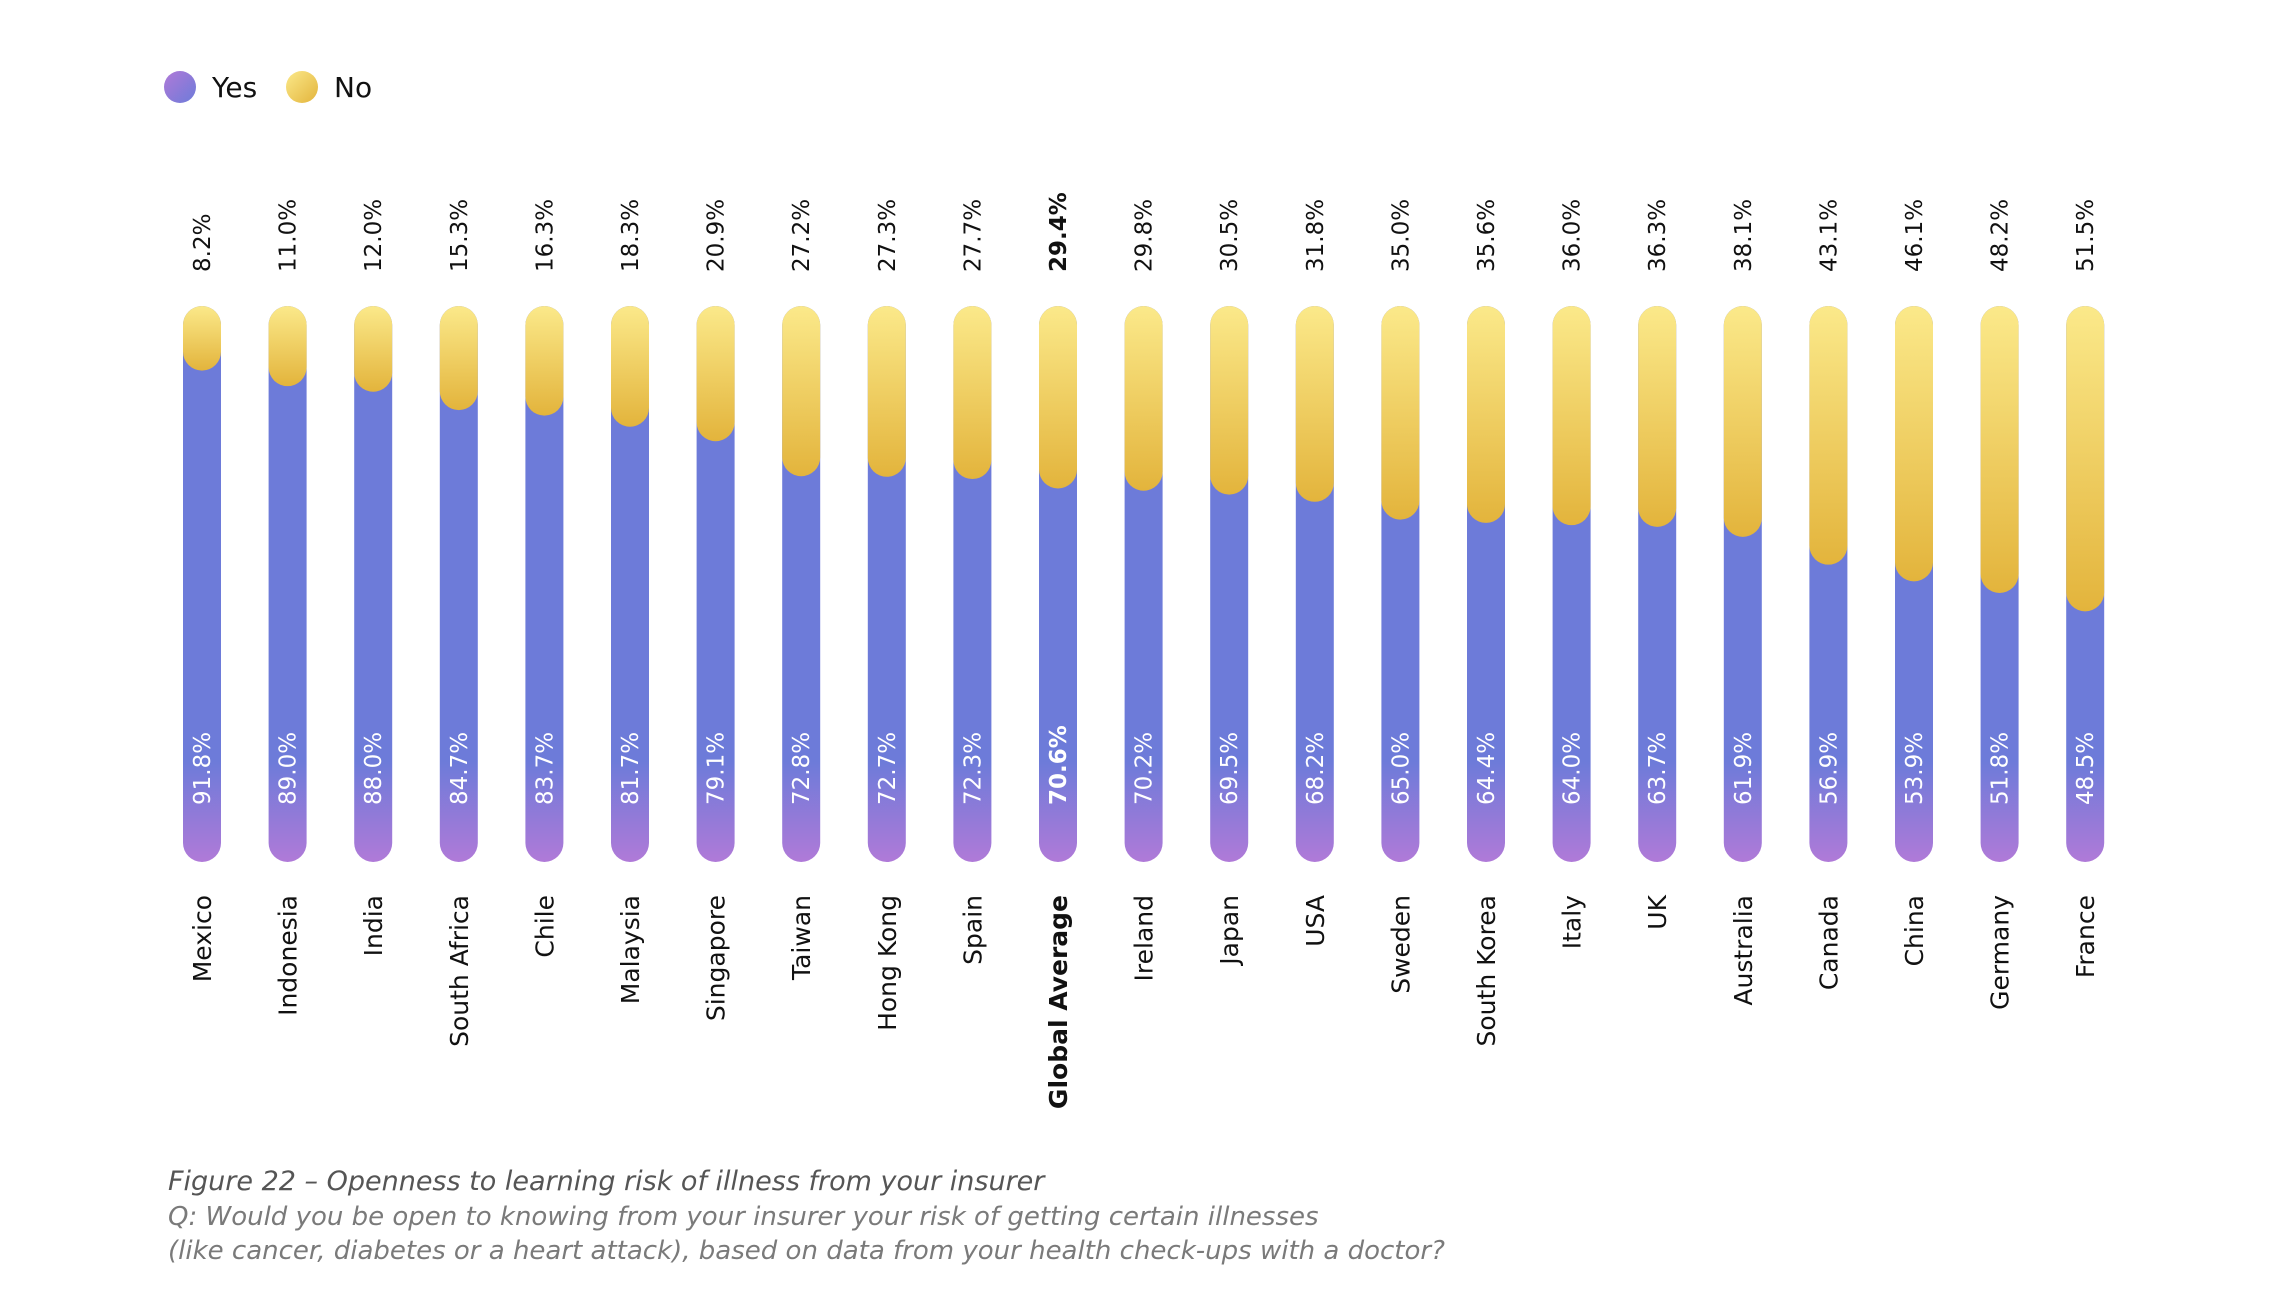  What do you see at coordinates (888, 235) in the screenshot?
I see `no-value-label-hong-kong: 27.3%` at bounding box center [888, 235].